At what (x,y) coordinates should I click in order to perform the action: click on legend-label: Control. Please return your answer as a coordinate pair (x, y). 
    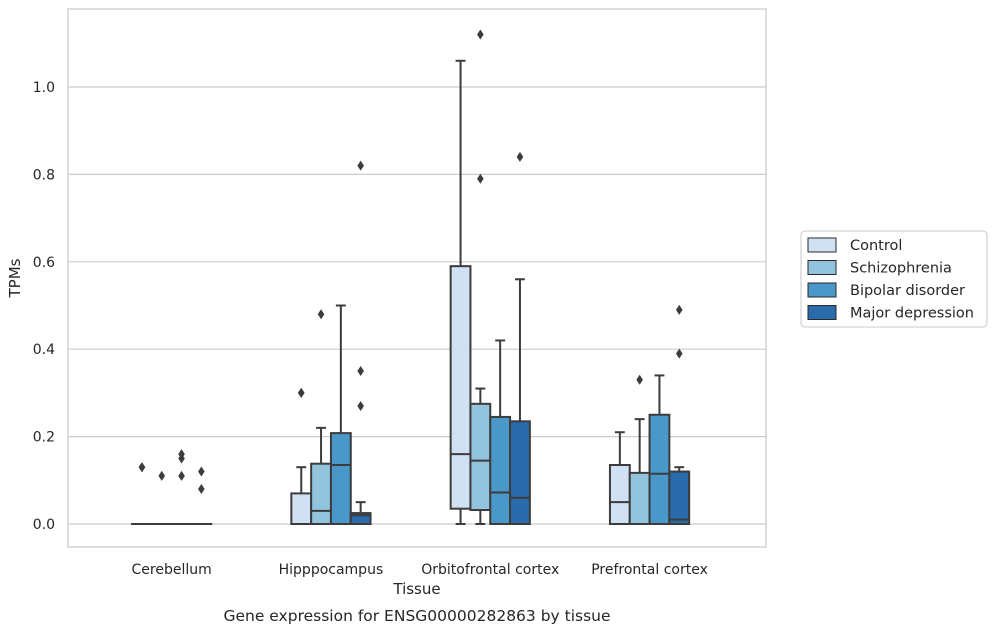
    Looking at the image, I should click on (876, 246).